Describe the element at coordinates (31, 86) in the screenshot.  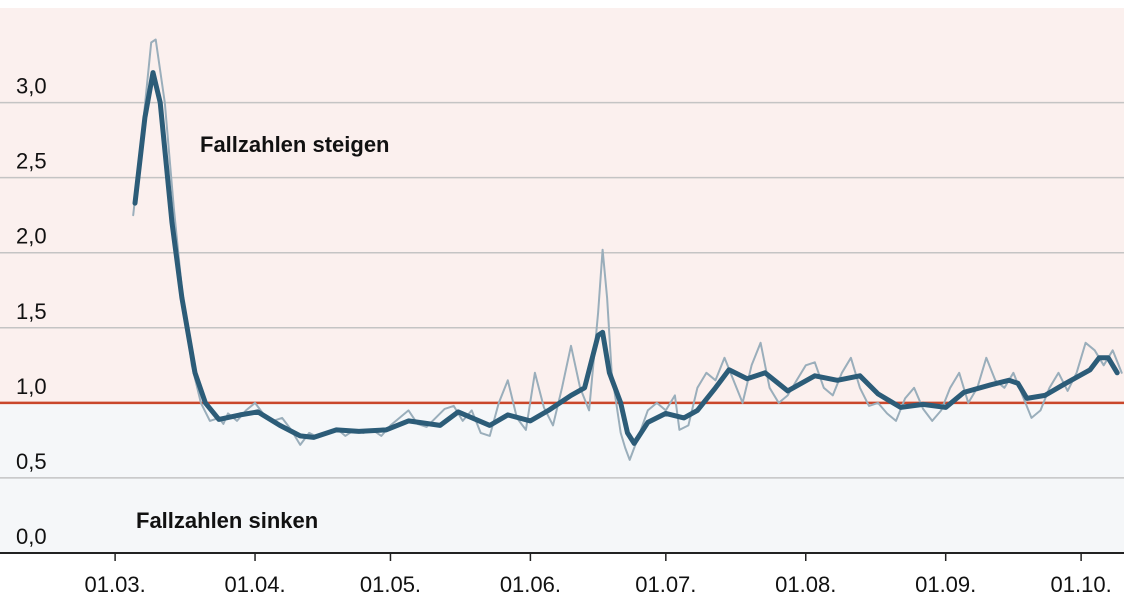
I see `y-tick-label: 3,0` at that location.